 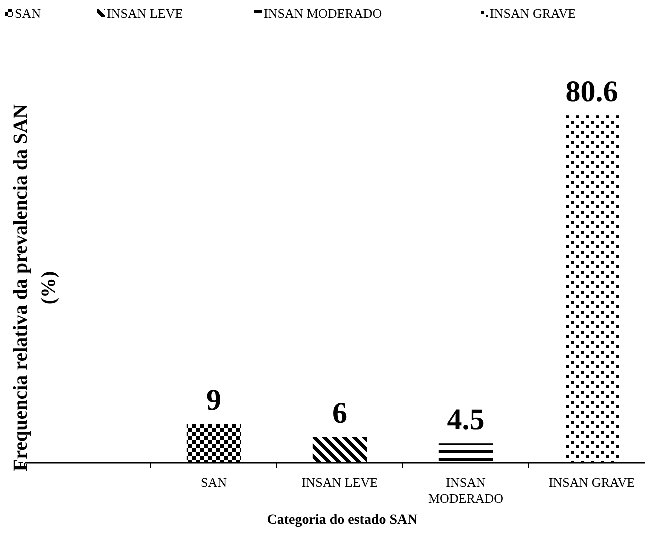 What do you see at coordinates (28, 13) in the screenshot?
I see `legend-label: SAN` at bounding box center [28, 13].